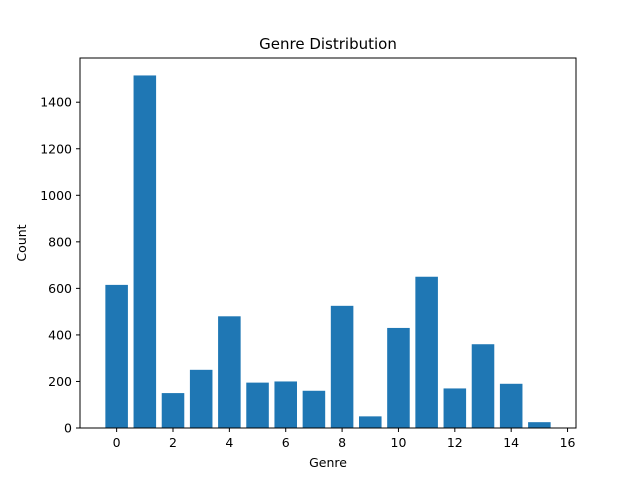 This screenshot has height=485, width=640. What do you see at coordinates (60, 265) in the screenshot?
I see `y-axis-ticks: 0 200 400 600 800 1000 1200 1400` at bounding box center [60, 265].